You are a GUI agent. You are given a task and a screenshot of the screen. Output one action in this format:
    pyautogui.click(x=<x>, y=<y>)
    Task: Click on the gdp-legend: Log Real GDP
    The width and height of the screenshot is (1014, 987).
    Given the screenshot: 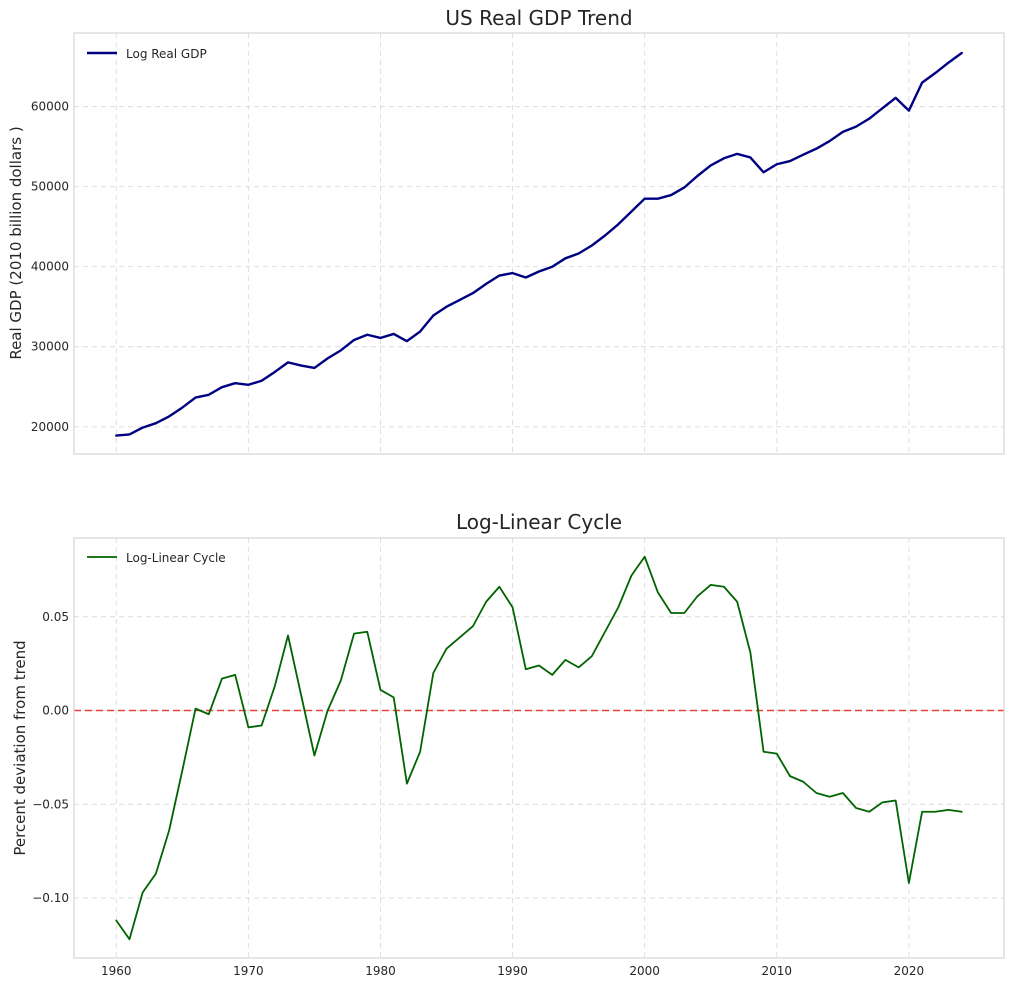 What is the action you would take?
    pyautogui.click(x=147, y=54)
    